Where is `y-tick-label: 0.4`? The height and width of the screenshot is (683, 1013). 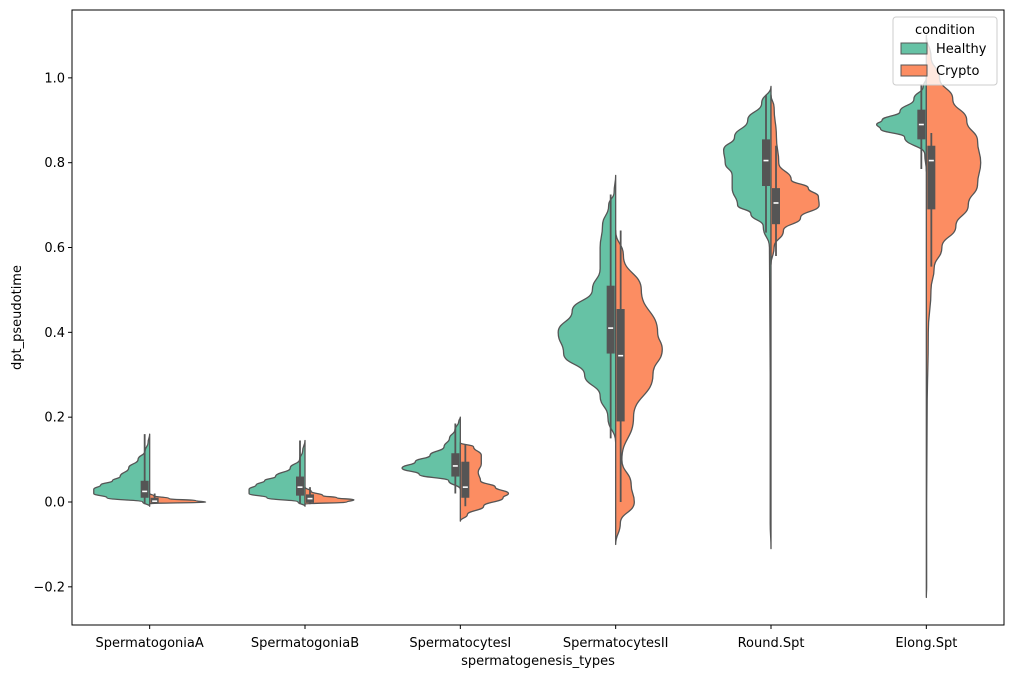 y-tick-label: 0.4 is located at coordinates (54, 333).